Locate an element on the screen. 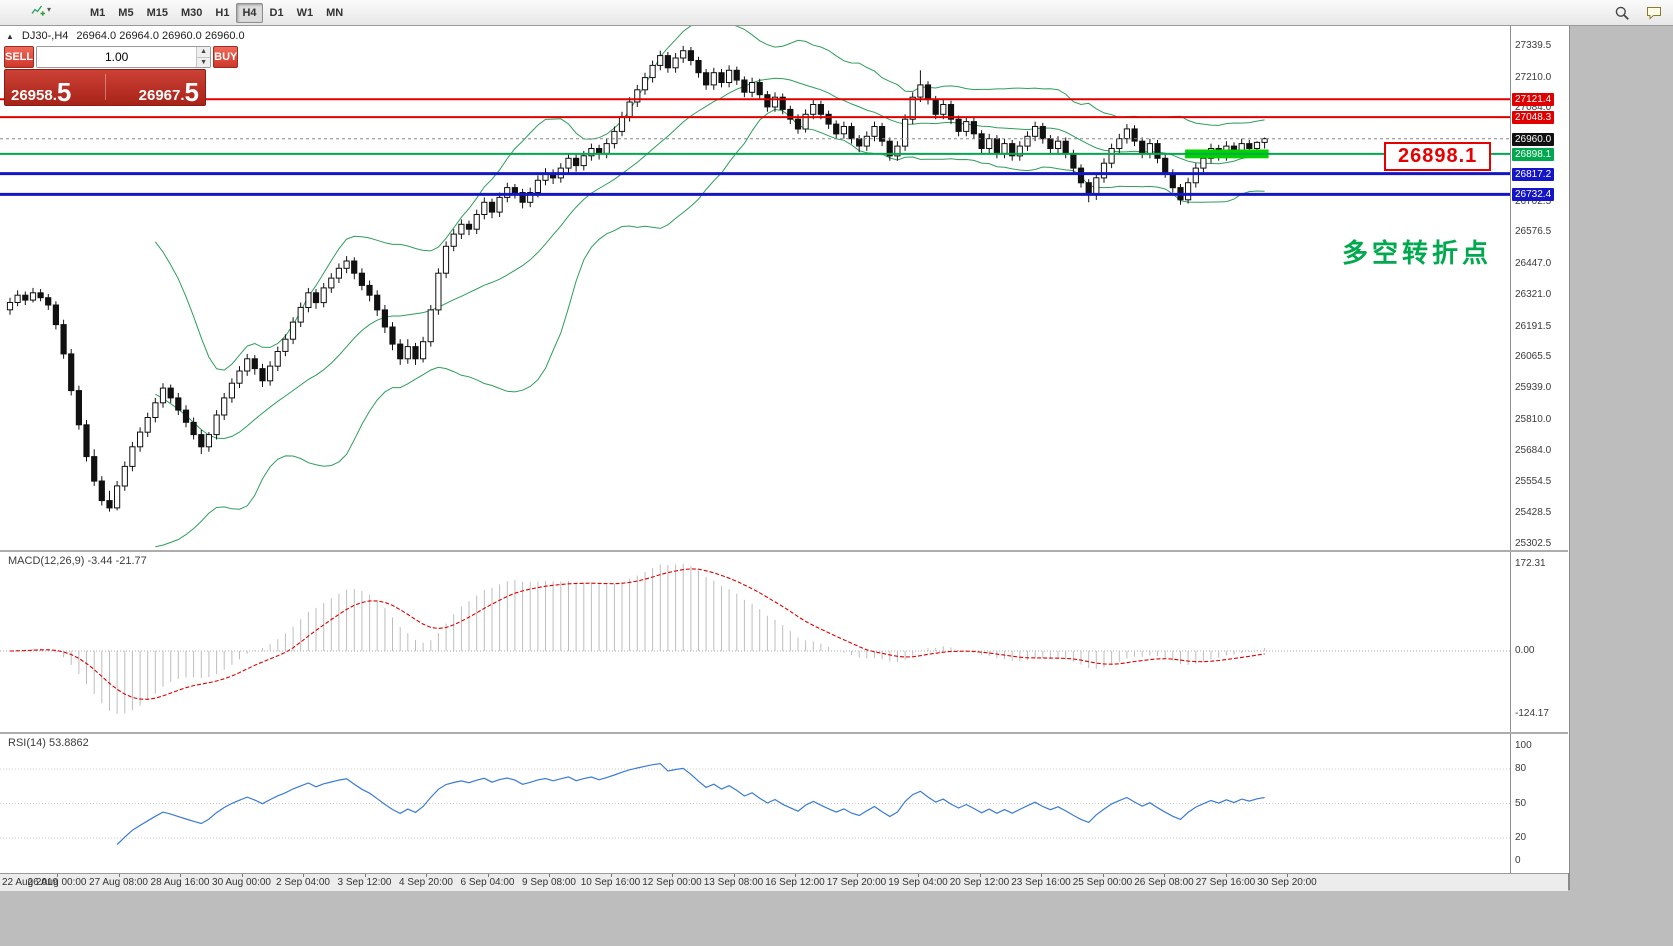 The width and height of the screenshot is (1673, 946). macd-canvas is located at coordinates (755, 639).